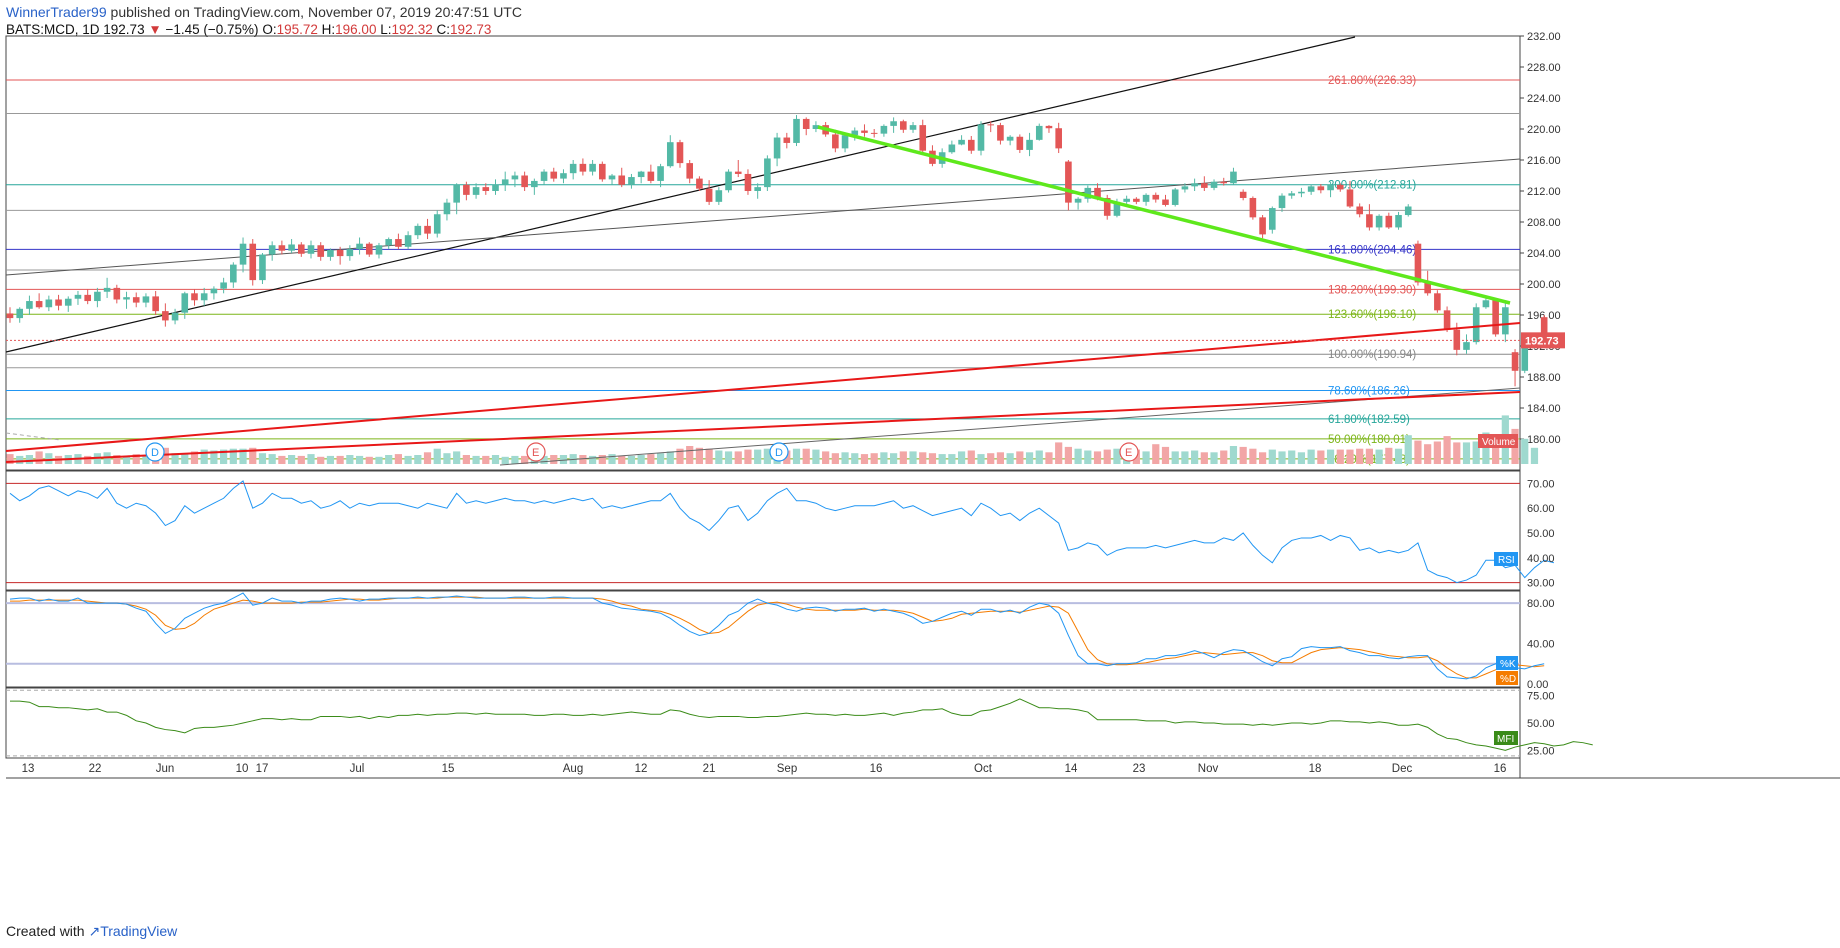 The height and width of the screenshot is (948, 1840). Describe the element at coordinates (1372, 81) in the screenshot. I see `fib-level-label: 261.80%(226.33)` at that location.